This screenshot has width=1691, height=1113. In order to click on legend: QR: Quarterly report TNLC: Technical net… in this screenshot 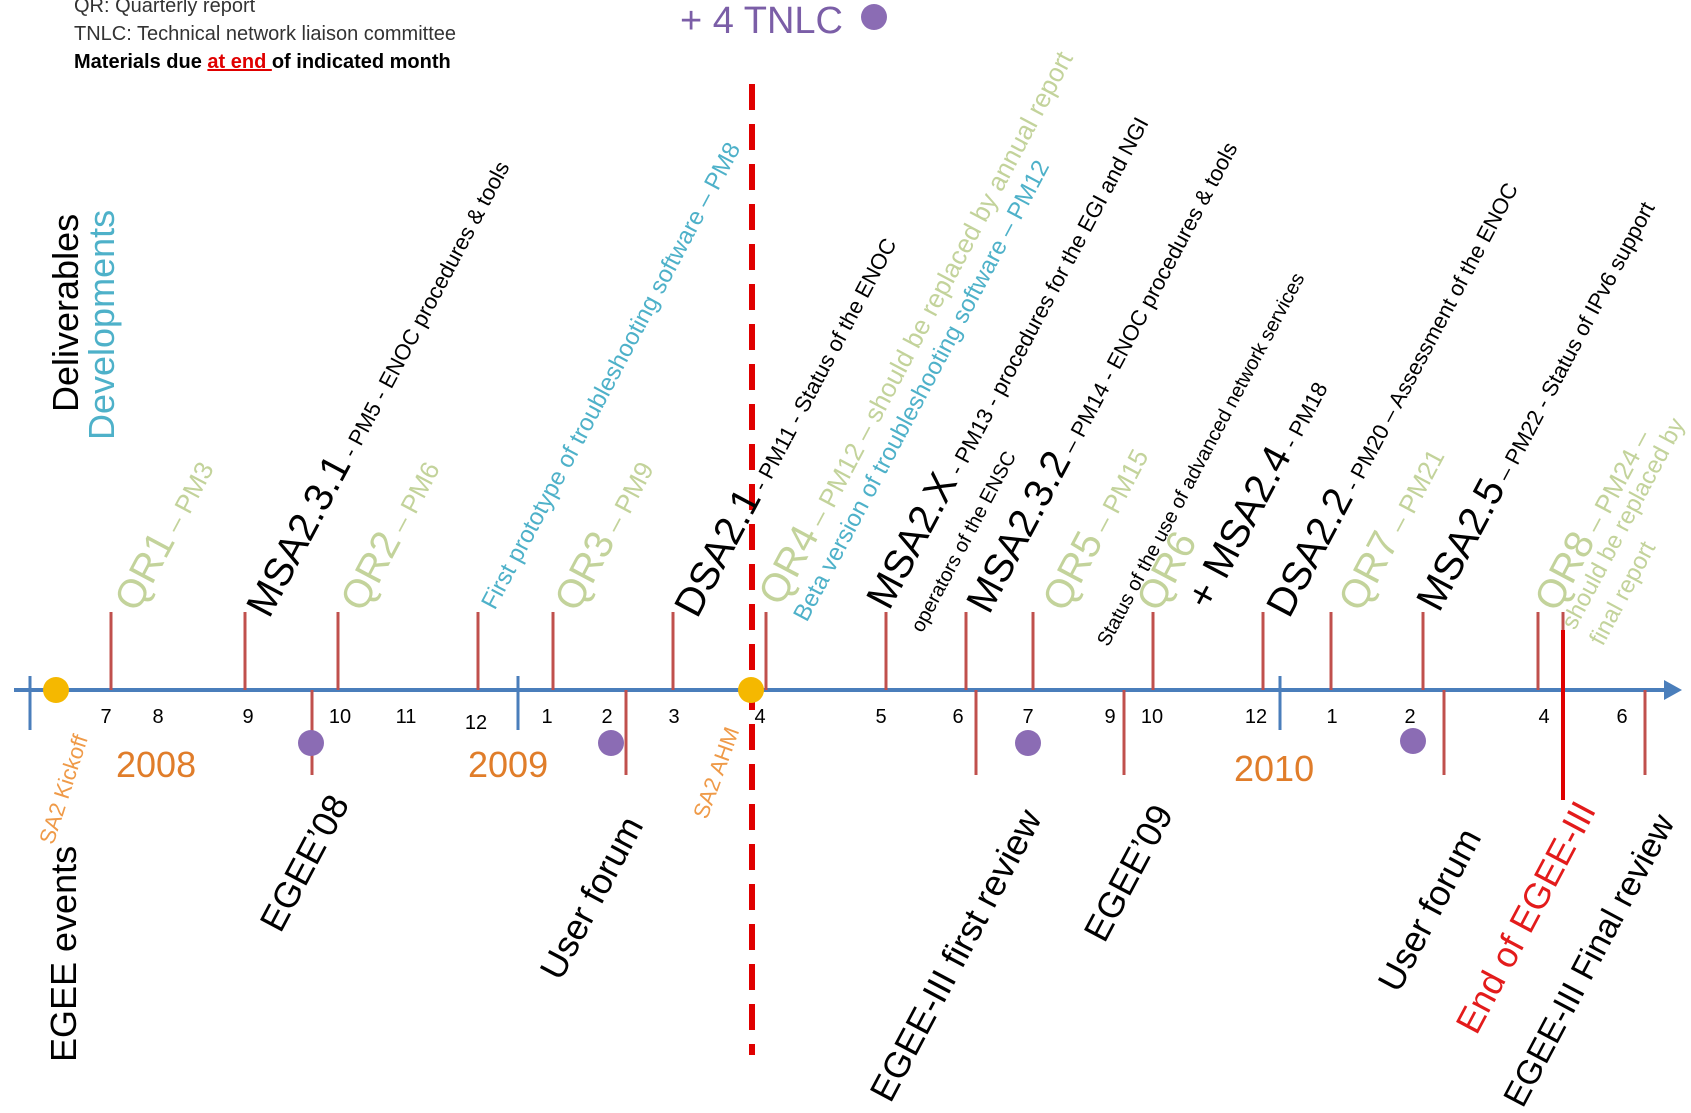, I will do `click(265, 38)`.